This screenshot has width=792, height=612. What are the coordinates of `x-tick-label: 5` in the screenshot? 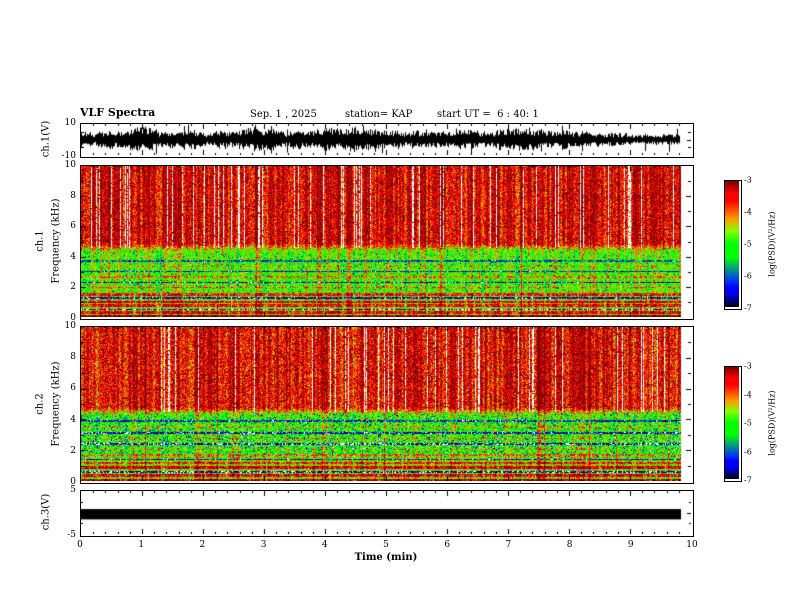 It's located at (386, 545).